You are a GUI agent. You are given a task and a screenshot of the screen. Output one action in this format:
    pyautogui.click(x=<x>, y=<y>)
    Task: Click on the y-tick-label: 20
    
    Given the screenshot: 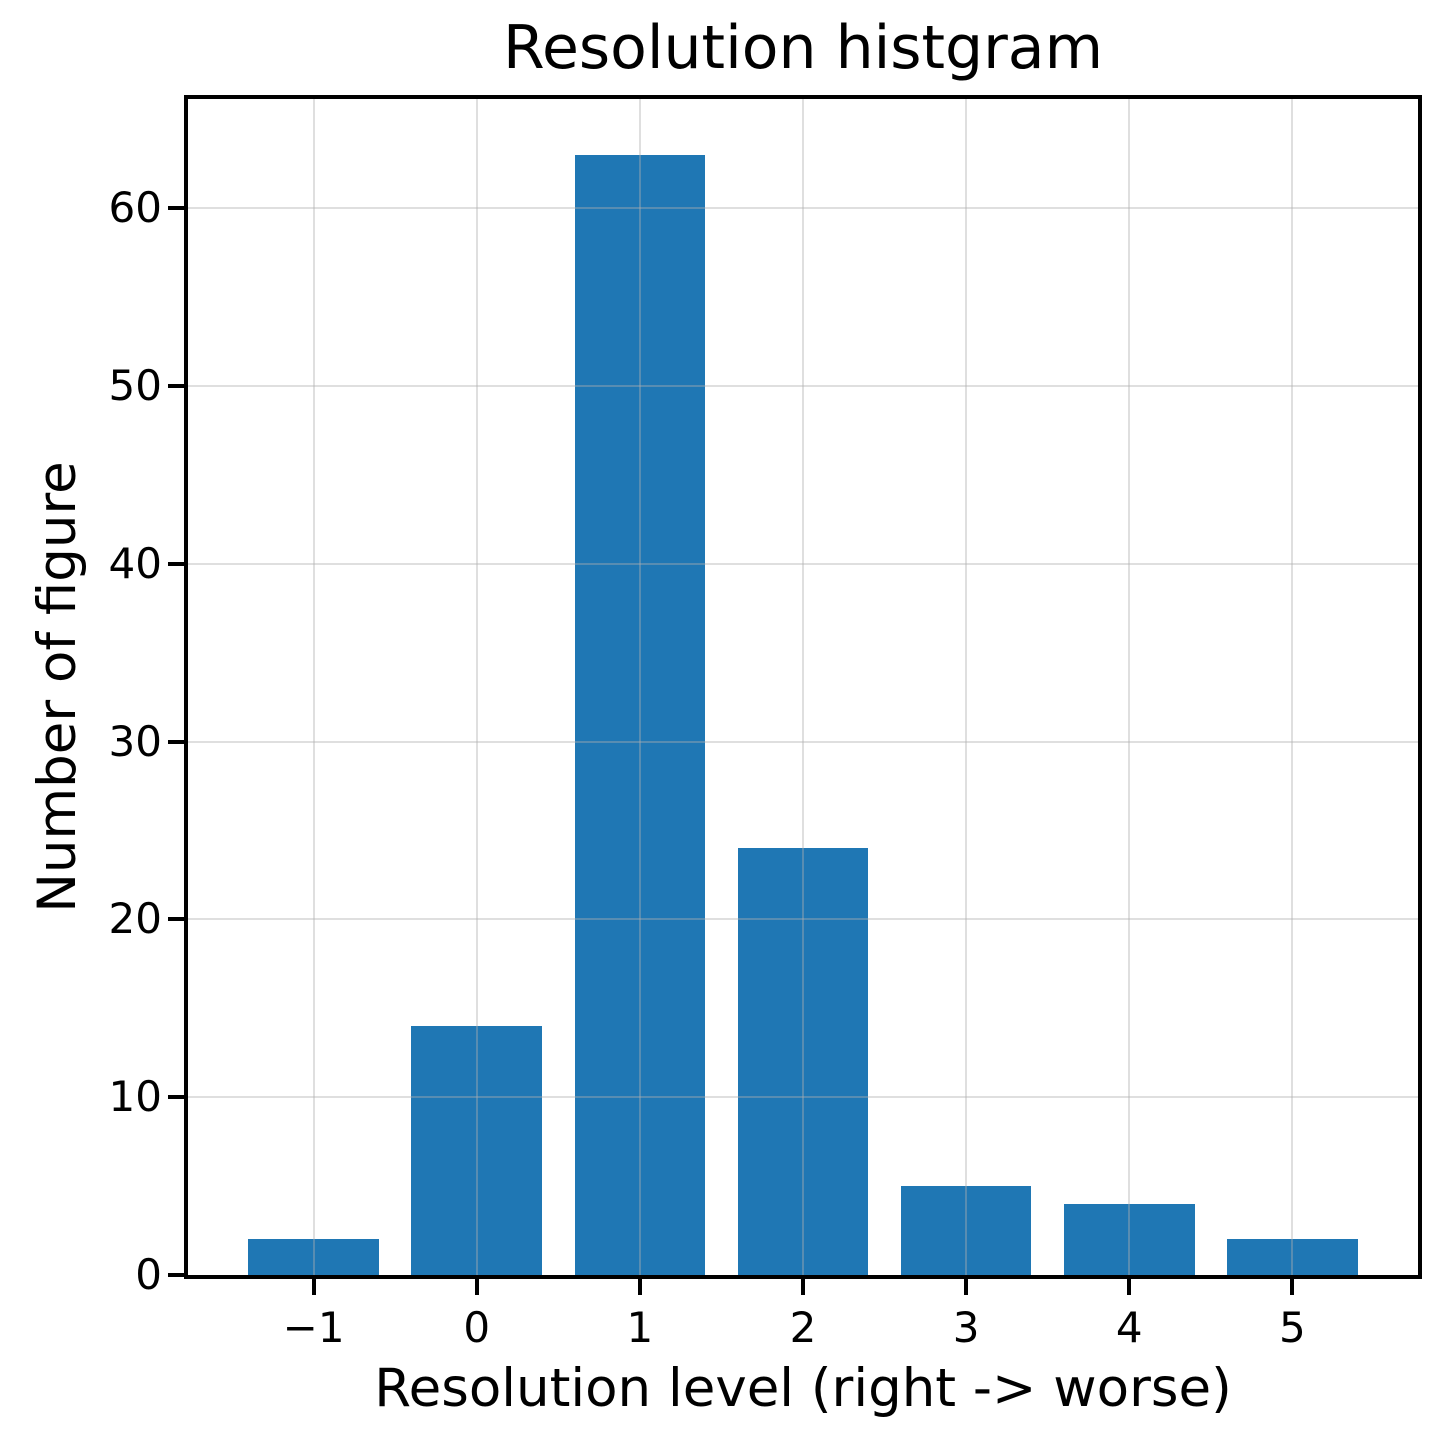 What is the action you would take?
    pyautogui.click(x=135, y=919)
    